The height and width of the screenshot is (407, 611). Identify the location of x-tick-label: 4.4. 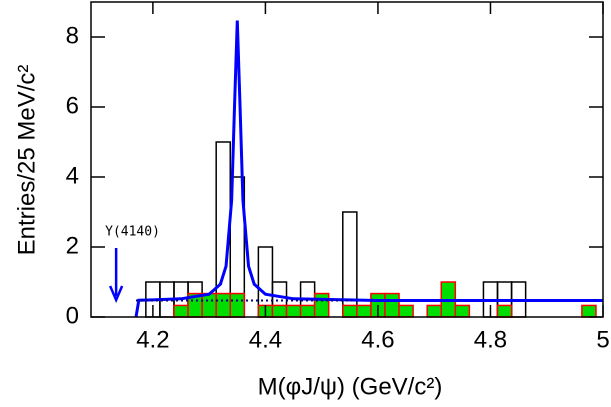
(265, 339).